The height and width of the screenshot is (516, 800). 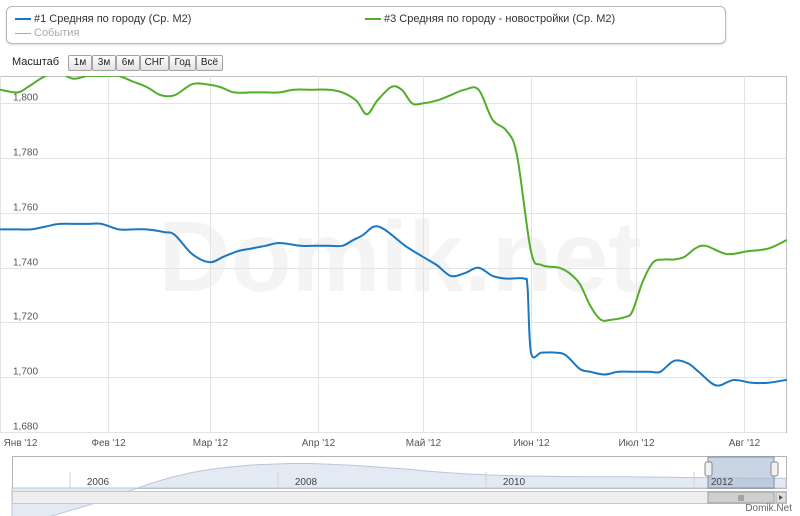 I want to click on y-tick-label: 1,700, so click(x=25, y=372).